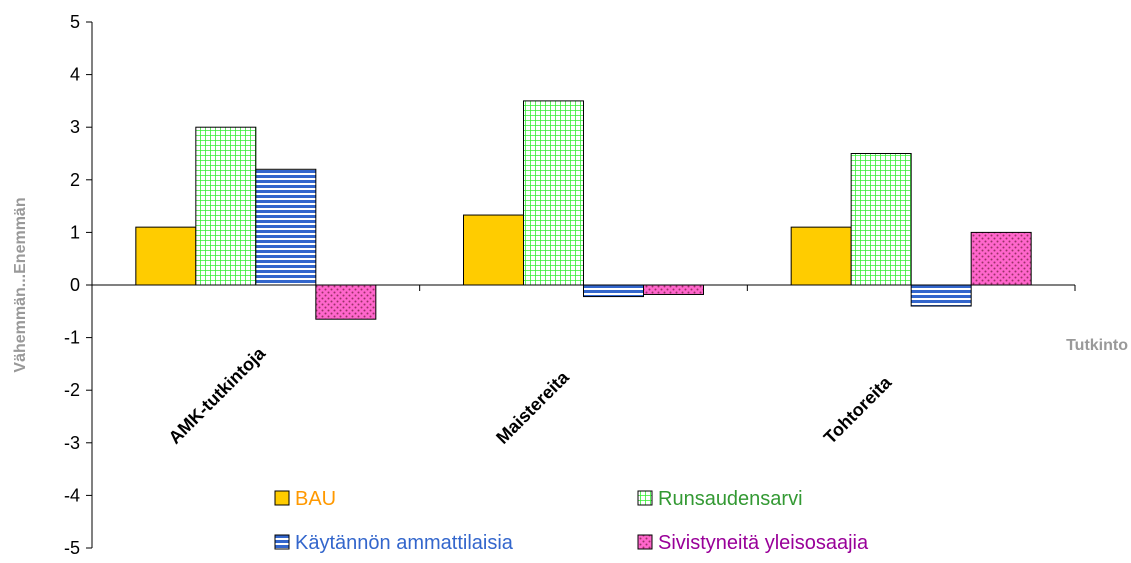 The height and width of the screenshot is (563, 1131). I want to click on y-tick-label: -1, so click(72, 338).